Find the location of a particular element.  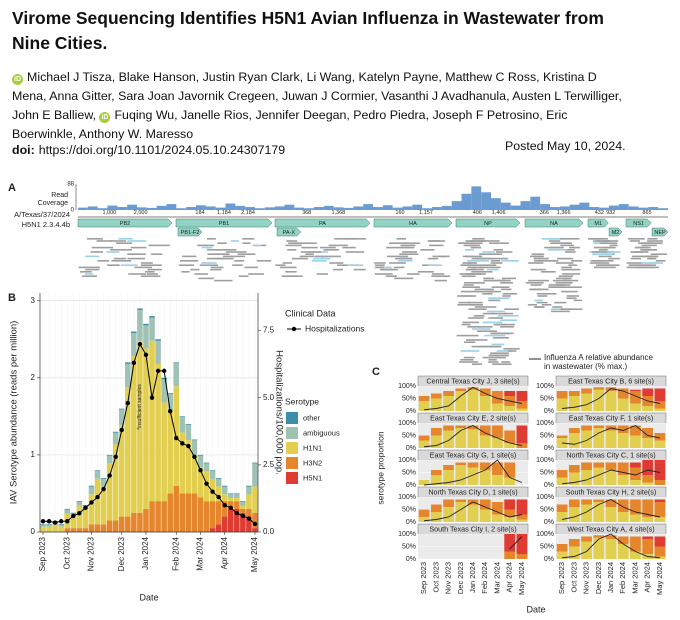

position-label: 406 is located at coordinates (477, 213).